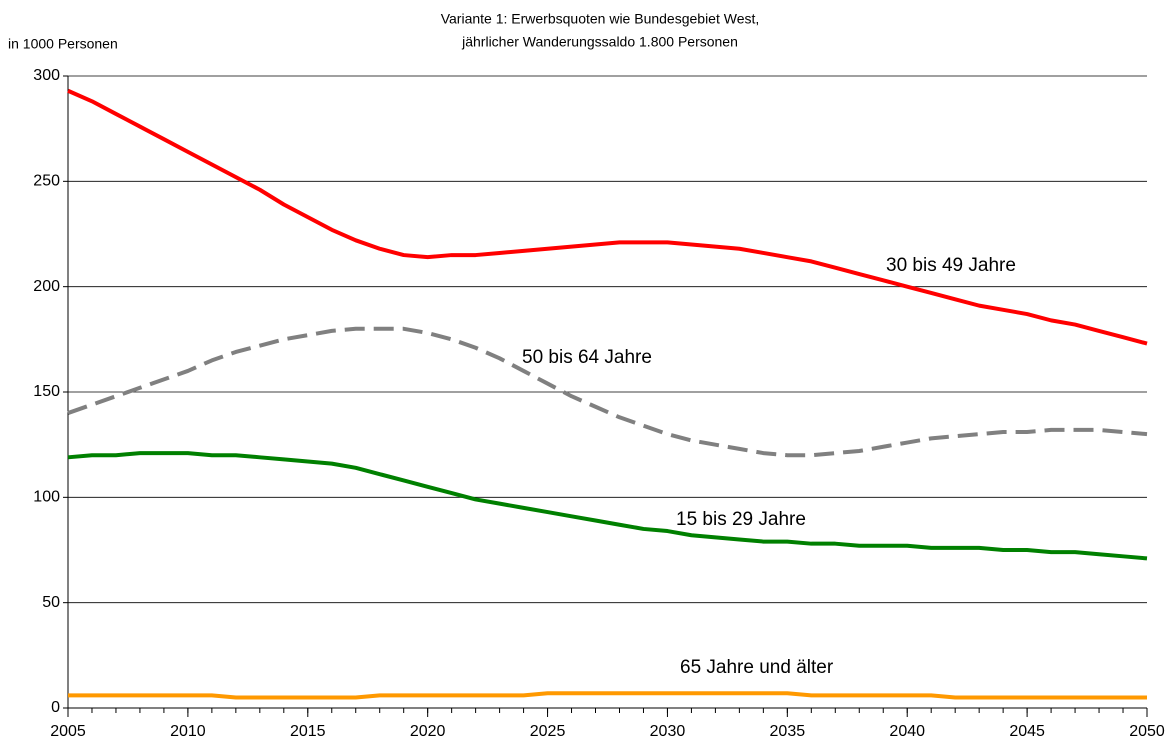 The width and height of the screenshot is (1172, 751). I want to click on y-axis-label: in 1000 Personen, so click(63, 44).